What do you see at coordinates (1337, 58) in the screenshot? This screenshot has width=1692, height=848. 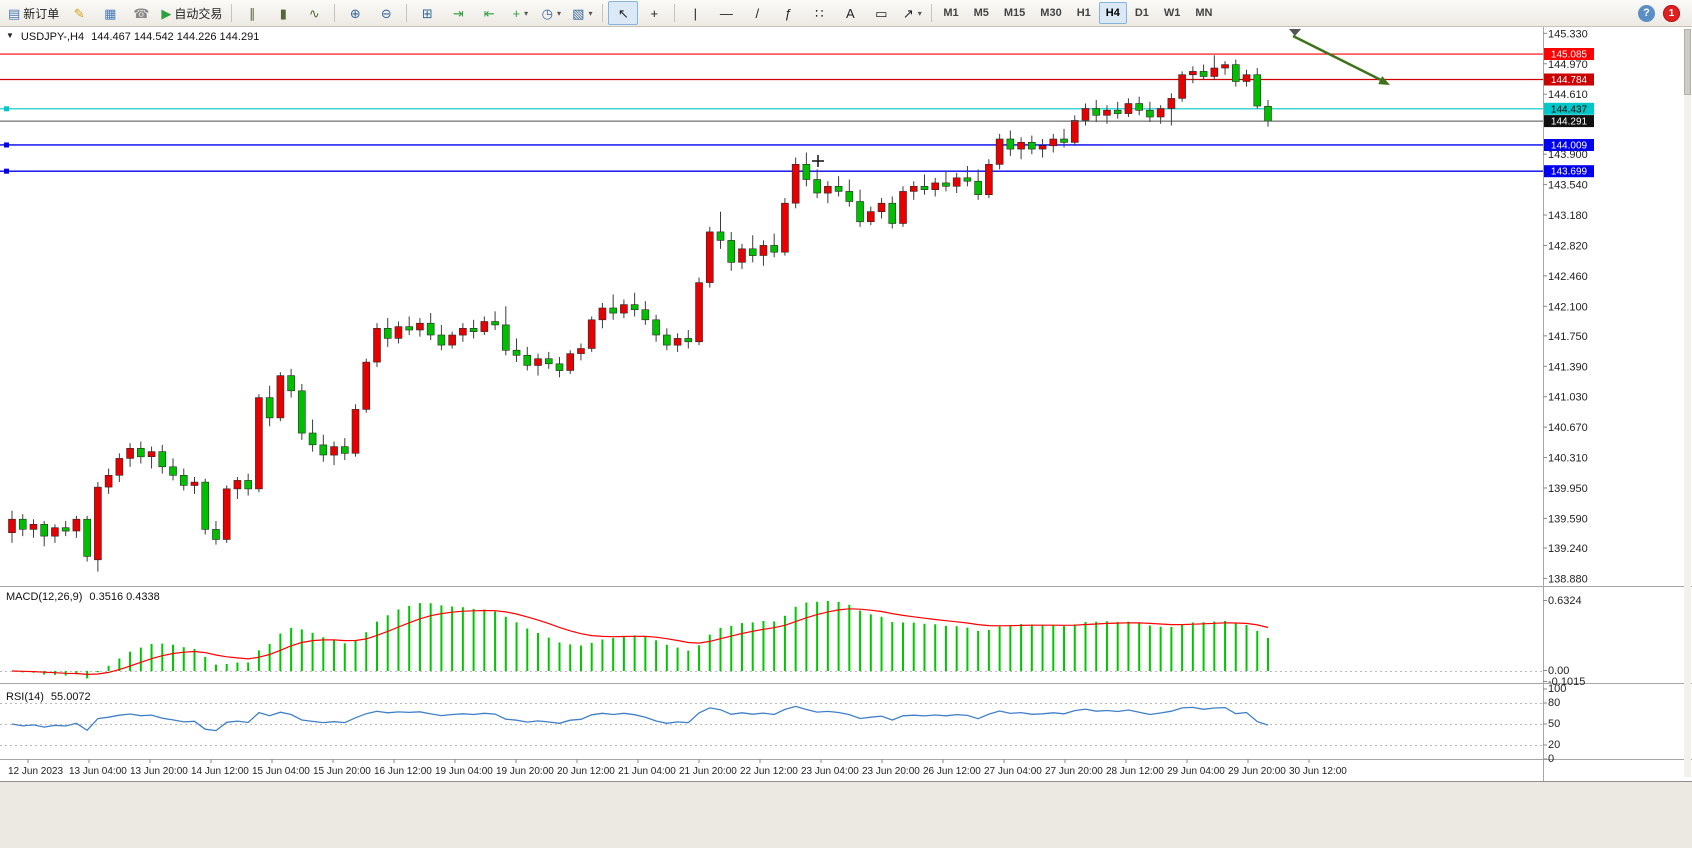 I see `trend-arrow-annotation` at bounding box center [1337, 58].